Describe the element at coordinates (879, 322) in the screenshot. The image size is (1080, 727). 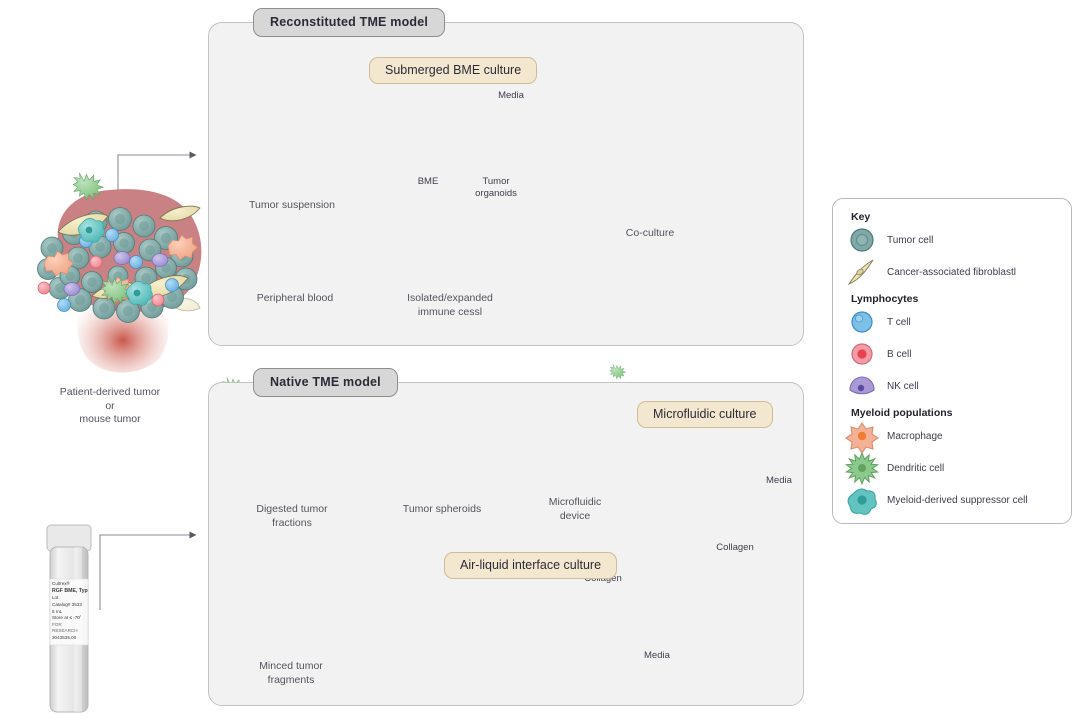
I see `key-item-t-cell: T cell` at that location.